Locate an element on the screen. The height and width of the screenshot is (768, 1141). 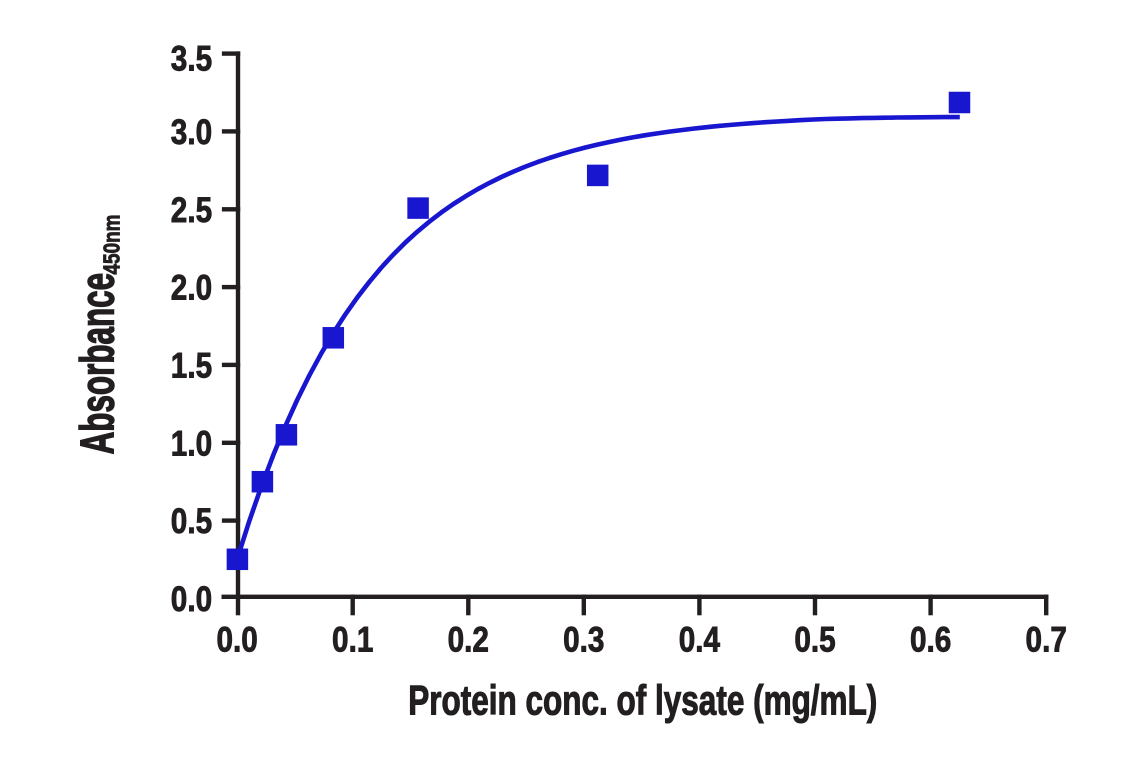
svg-text: 1.0 is located at coordinates (191, 443).